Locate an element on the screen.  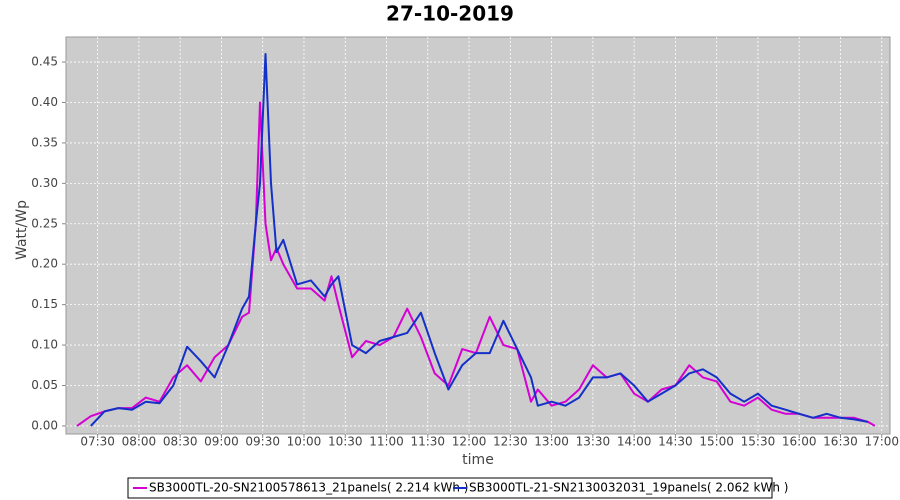
y-tick-label: 0.30 is located at coordinates (44, 183).